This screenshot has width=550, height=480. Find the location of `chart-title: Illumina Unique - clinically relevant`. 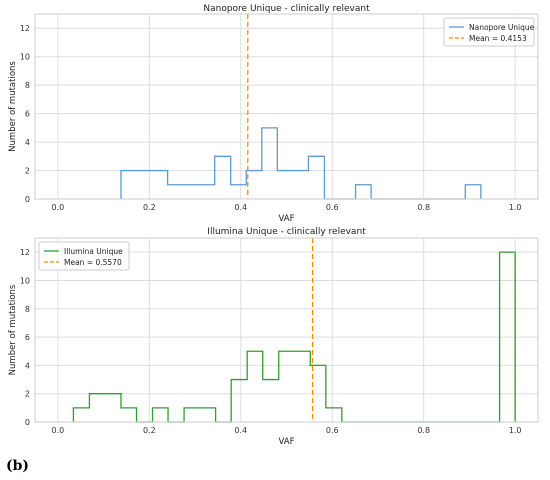

chart-title: Illumina Unique - clinically relevant is located at coordinates (286, 232).